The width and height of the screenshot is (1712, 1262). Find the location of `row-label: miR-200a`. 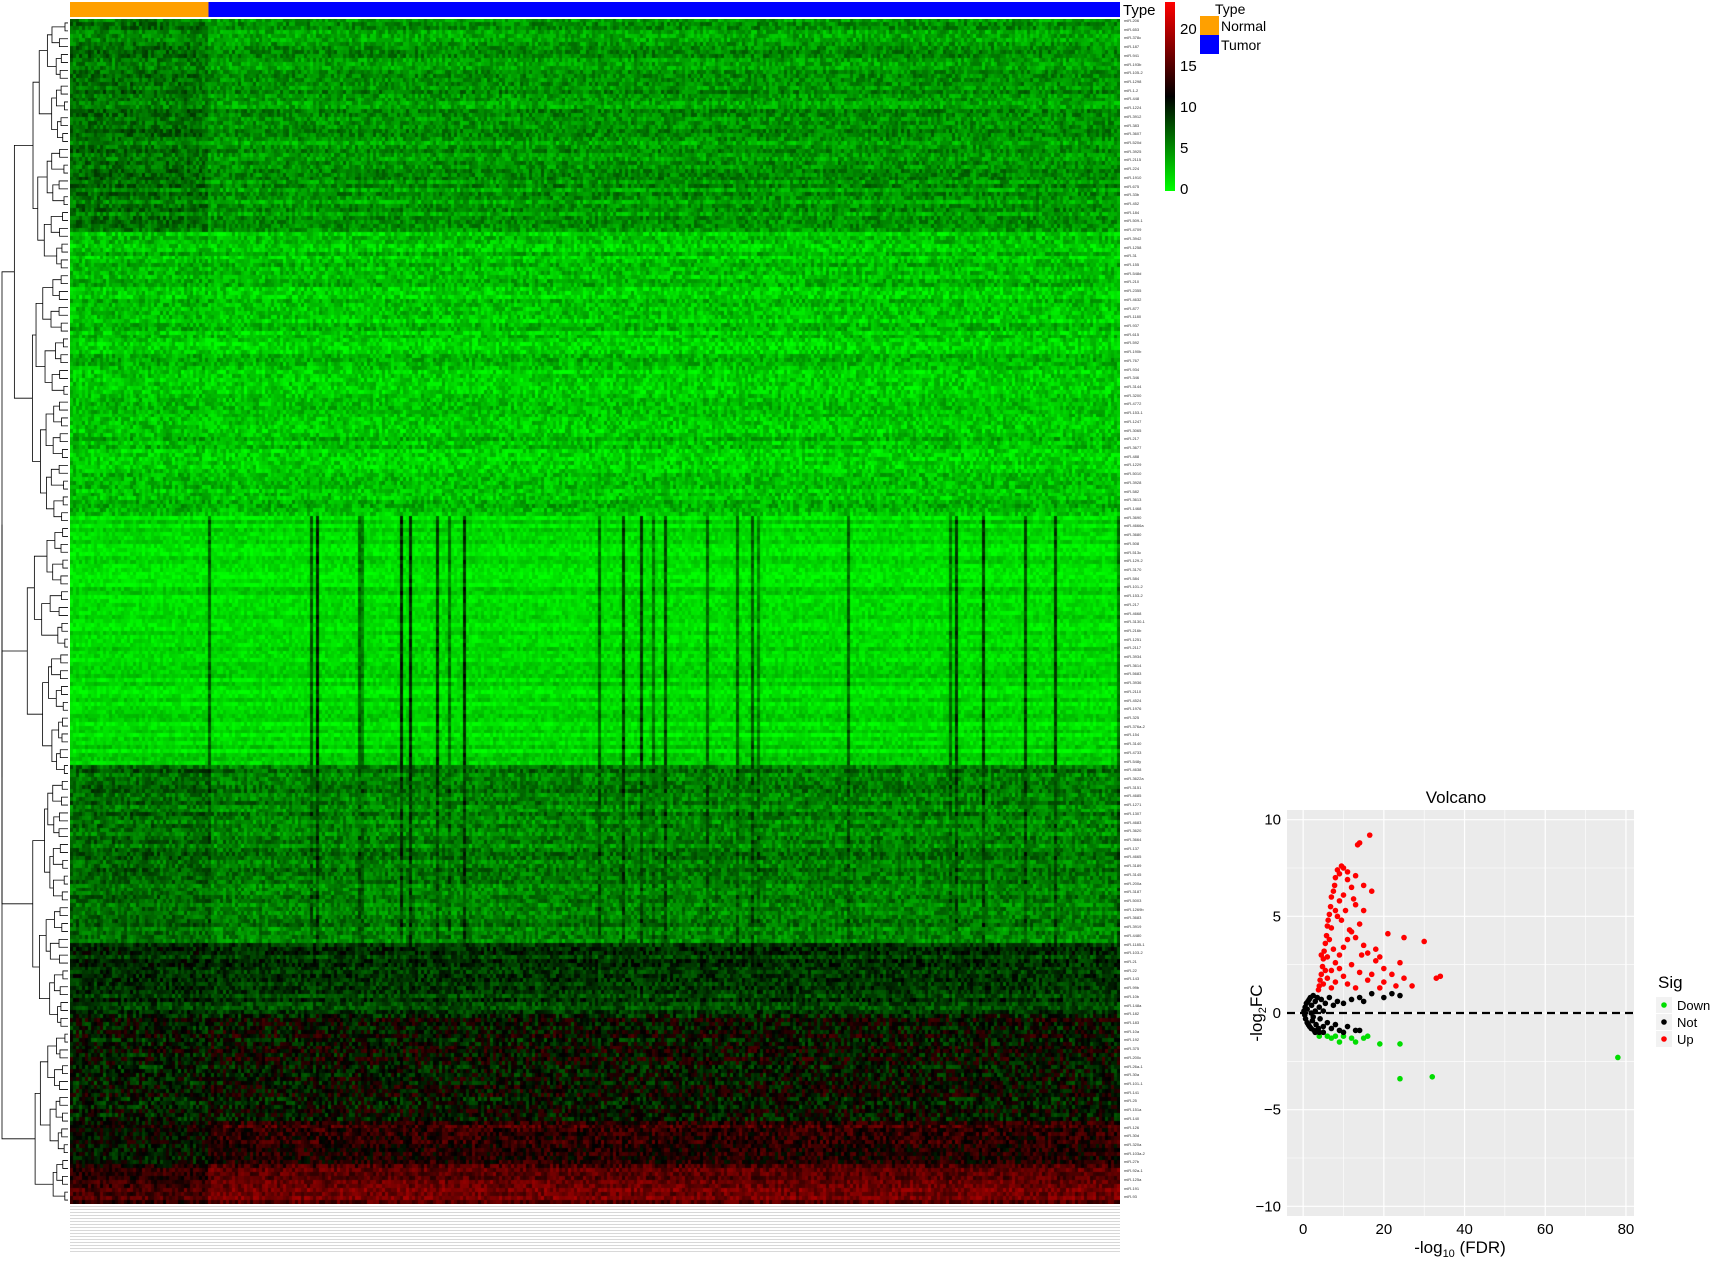

row-label: miR-200a is located at coordinates (1133, 883).